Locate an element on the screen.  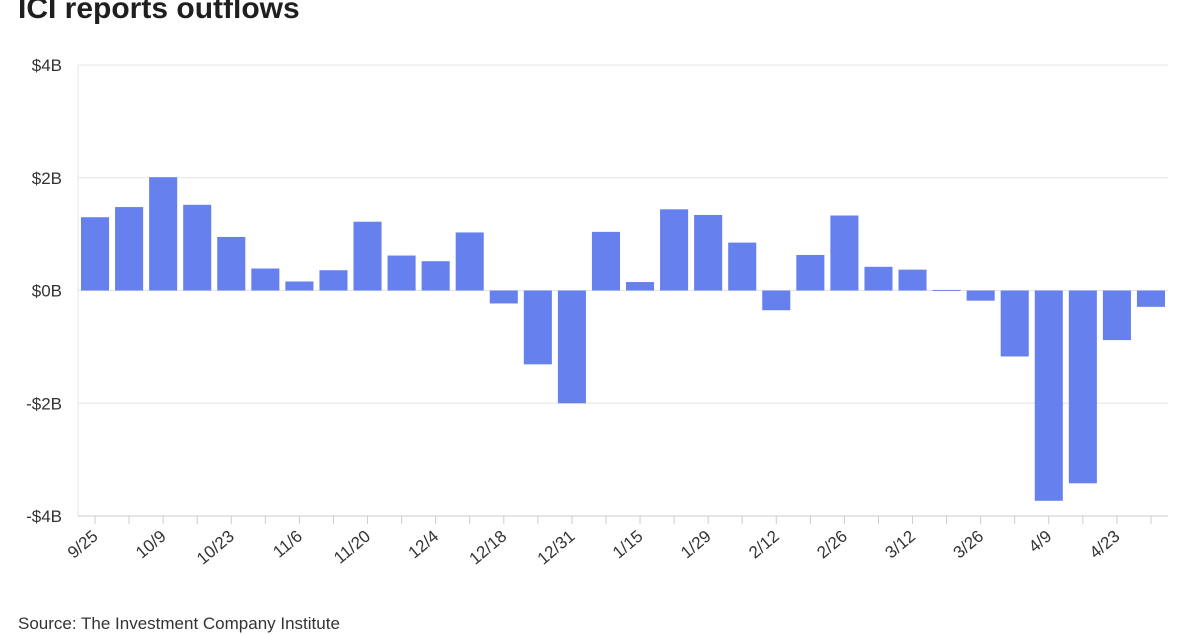
x-tick-label: 1/29 is located at coordinates (696, 545).